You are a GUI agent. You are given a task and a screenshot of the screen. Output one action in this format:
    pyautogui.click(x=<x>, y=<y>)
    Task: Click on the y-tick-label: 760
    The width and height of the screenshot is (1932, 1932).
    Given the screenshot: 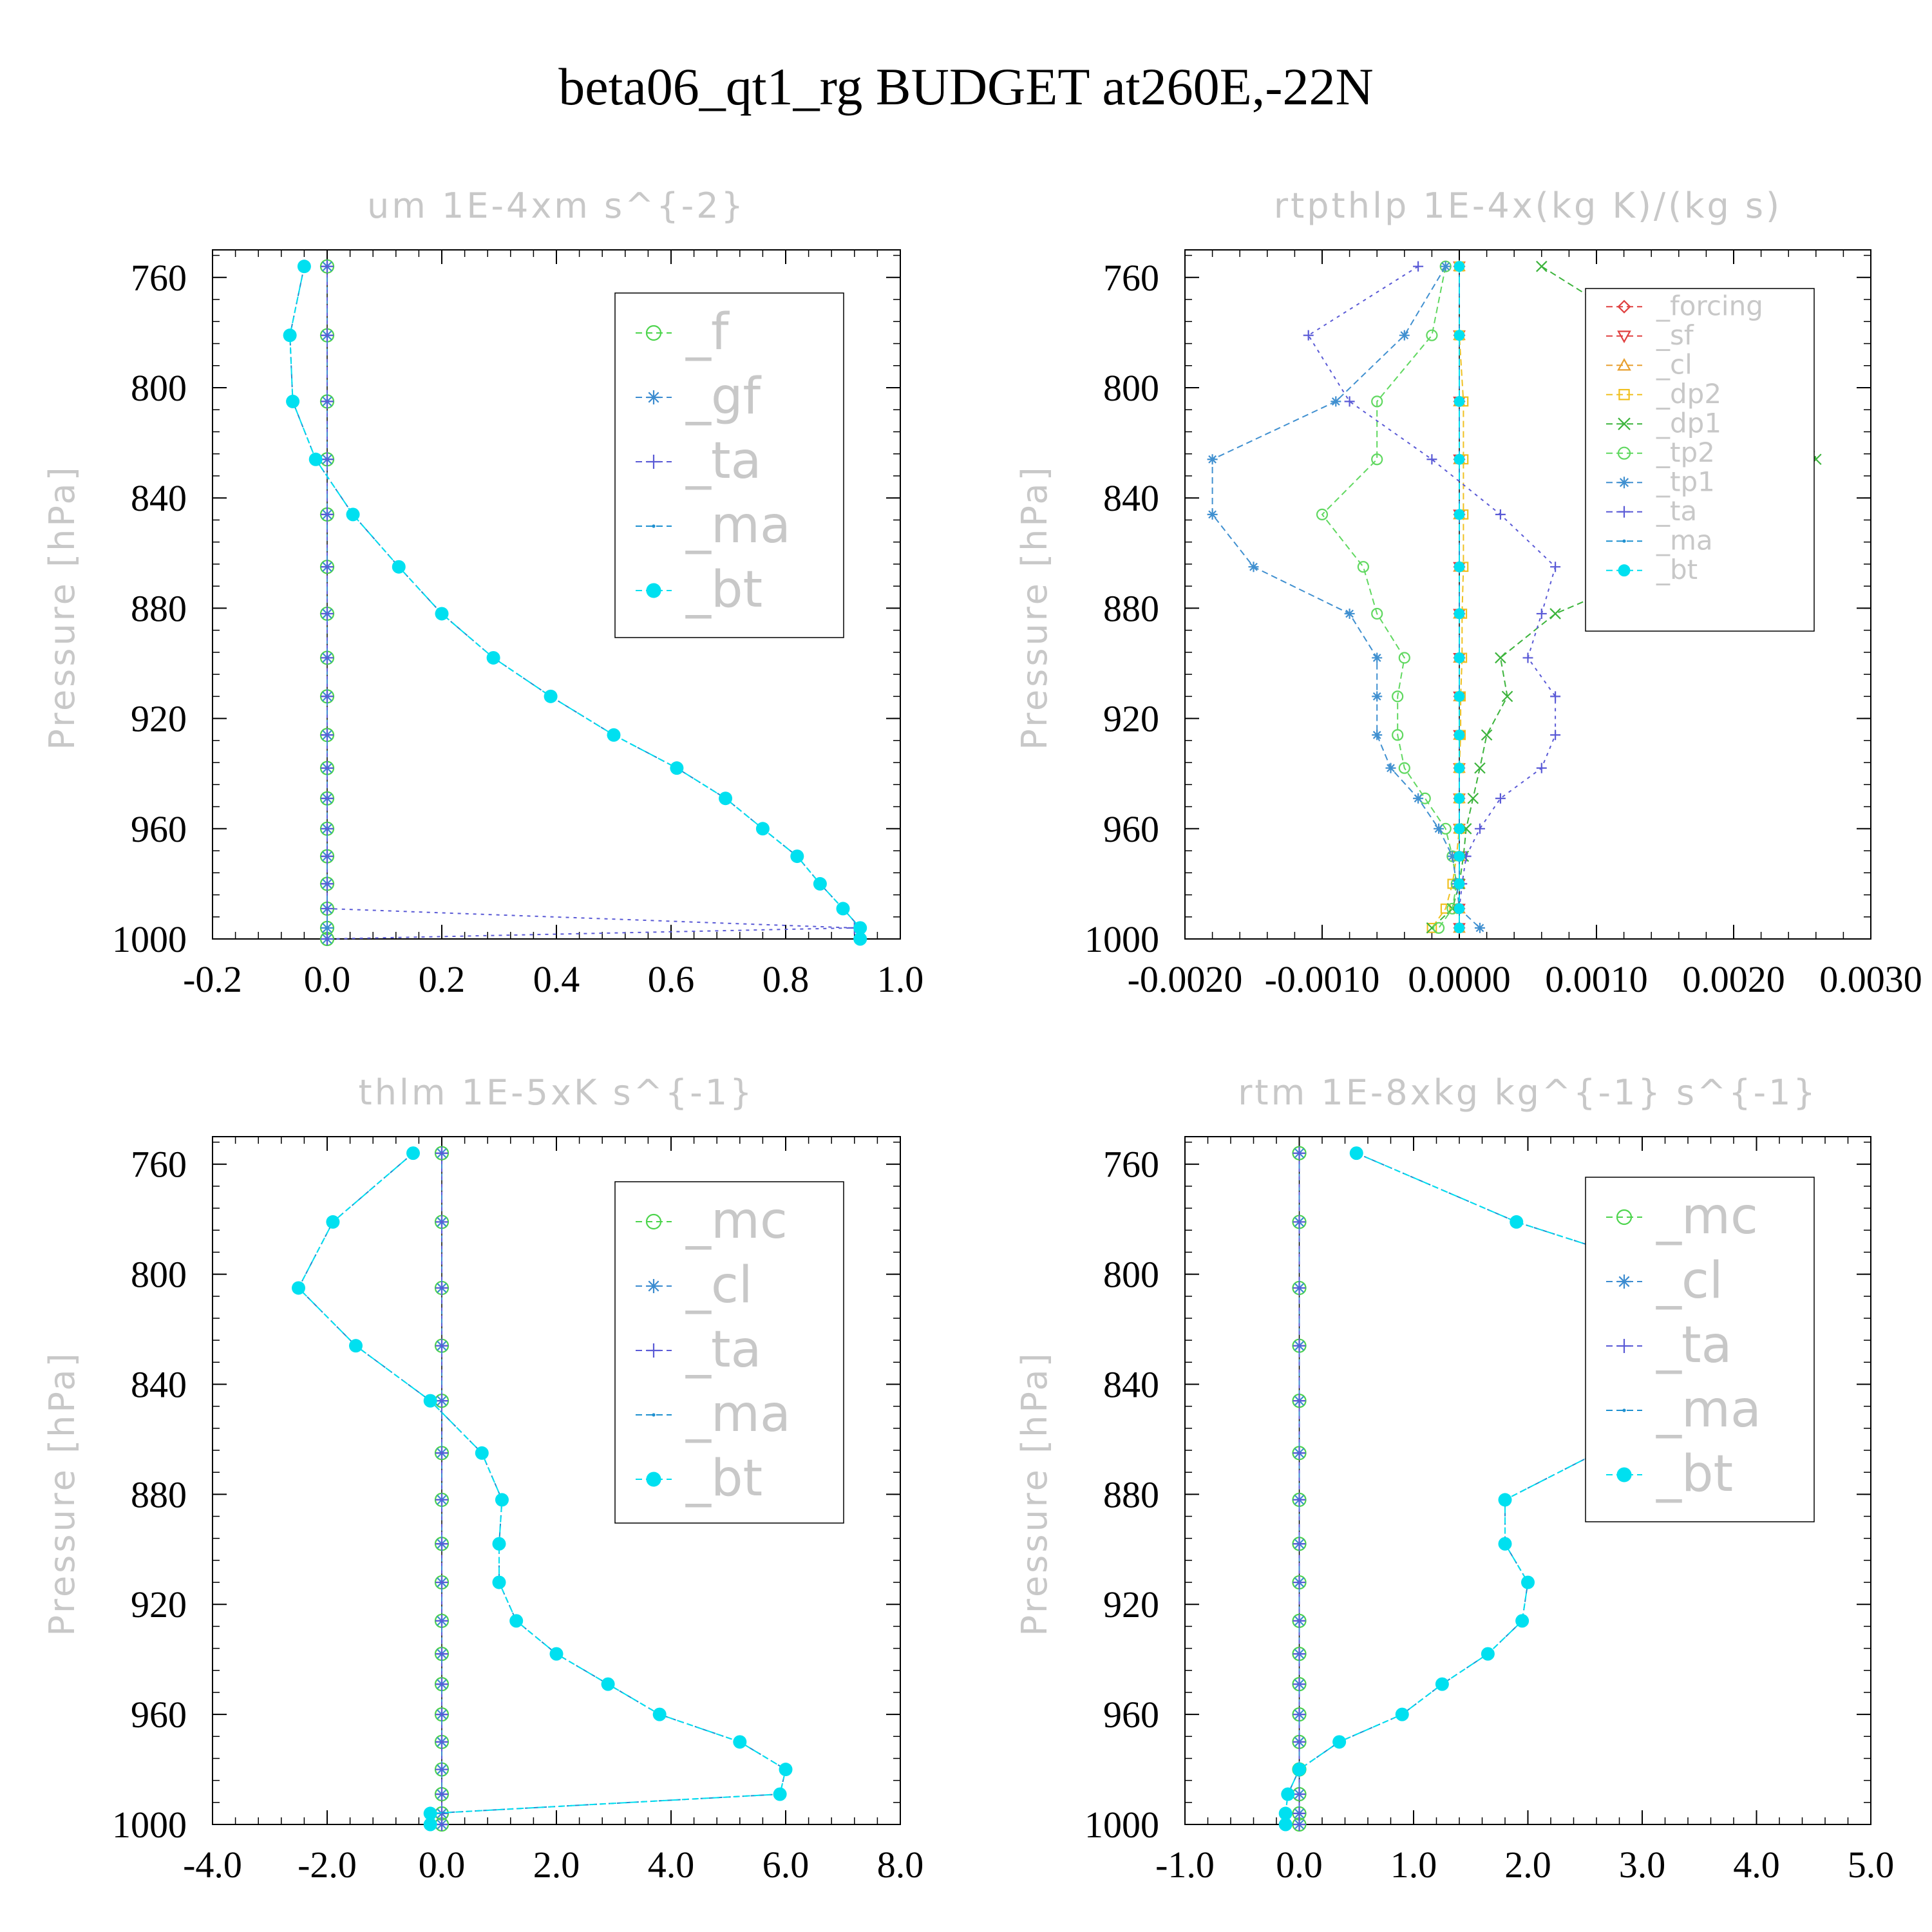 What is the action you would take?
    pyautogui.click(x=1131, y=278)
    